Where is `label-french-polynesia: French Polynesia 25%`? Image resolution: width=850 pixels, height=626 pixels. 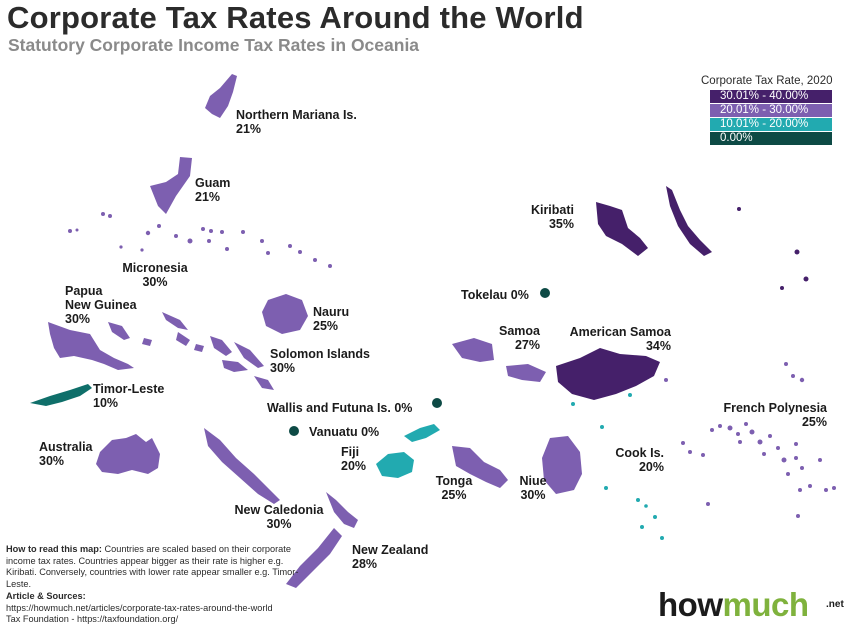 label-french-polynesia: French Polynesia 25% is located at coordinates (775, 415).